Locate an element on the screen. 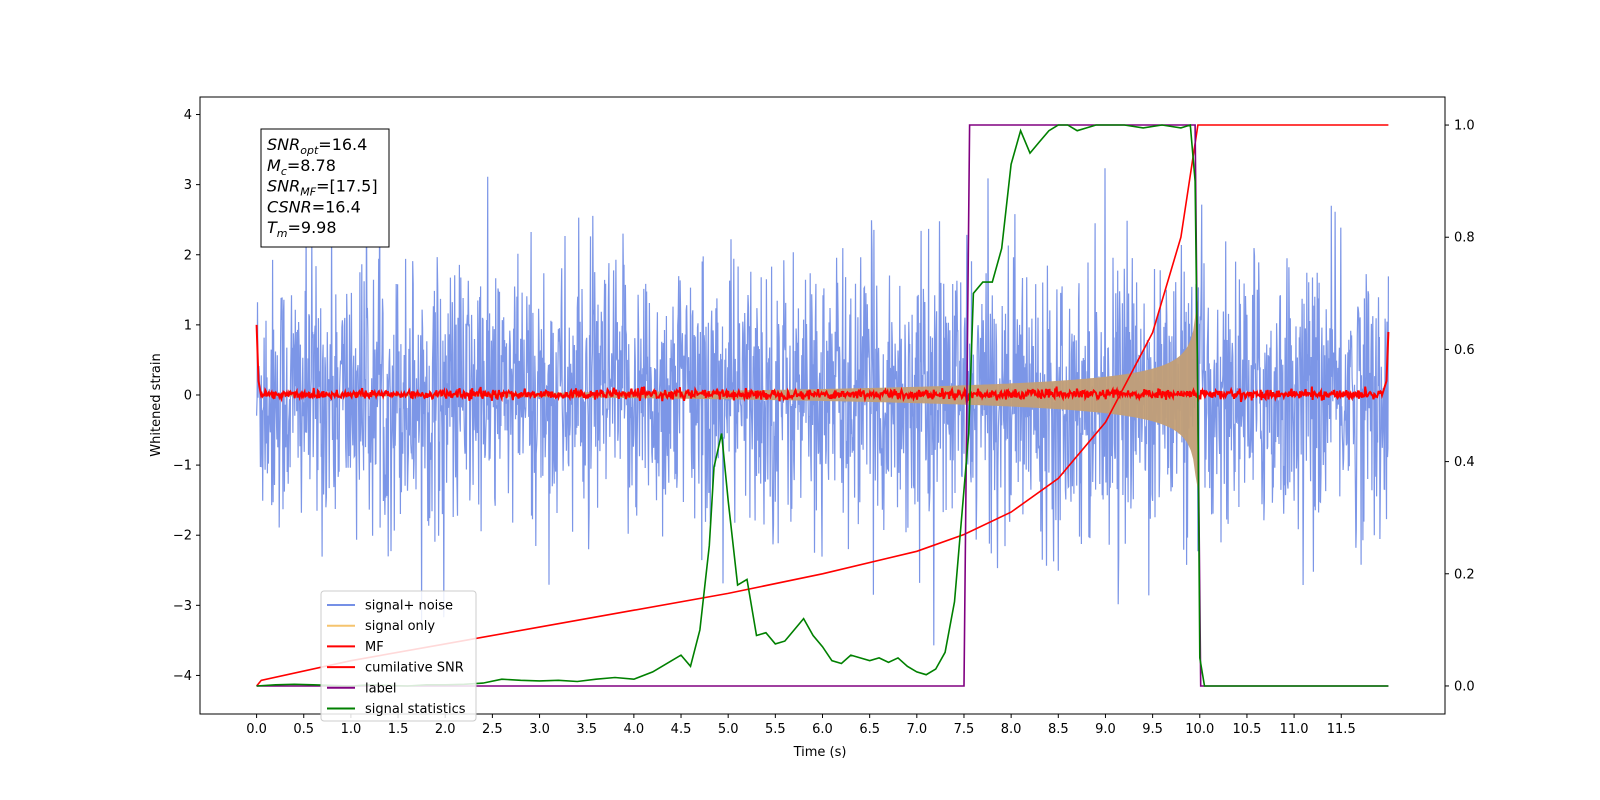 The image size is (1600, 800). y-tick-label-left: 1 is located at coordinates (188, 325).